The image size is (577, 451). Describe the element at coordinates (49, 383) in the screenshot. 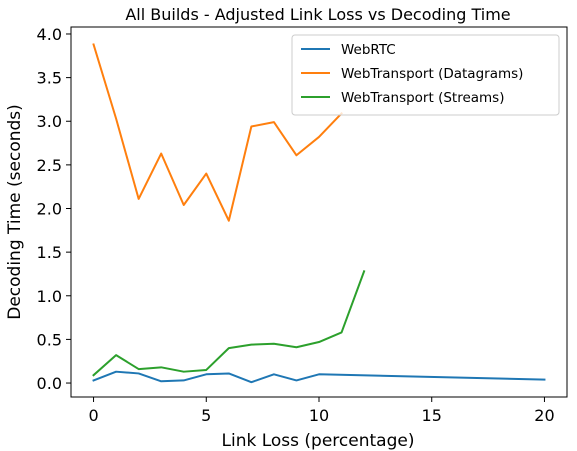

I see `y-tick-label: 0.0` at that location.